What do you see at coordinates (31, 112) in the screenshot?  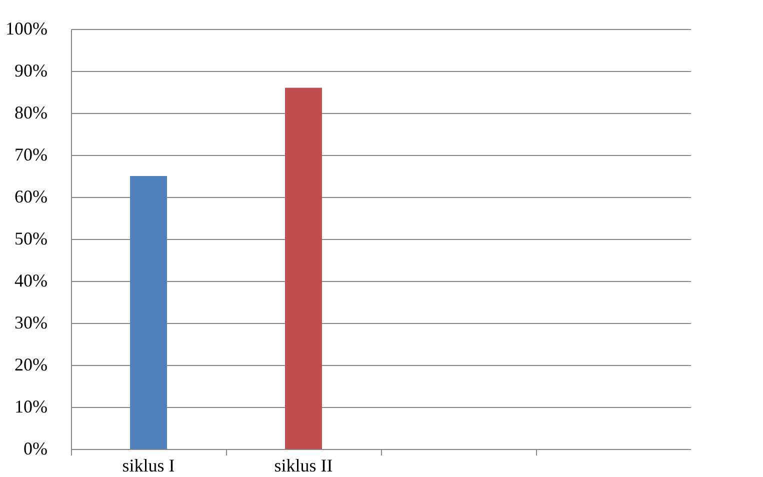 I see `y-tick-label: 80%` at bounding box center [31, 112].